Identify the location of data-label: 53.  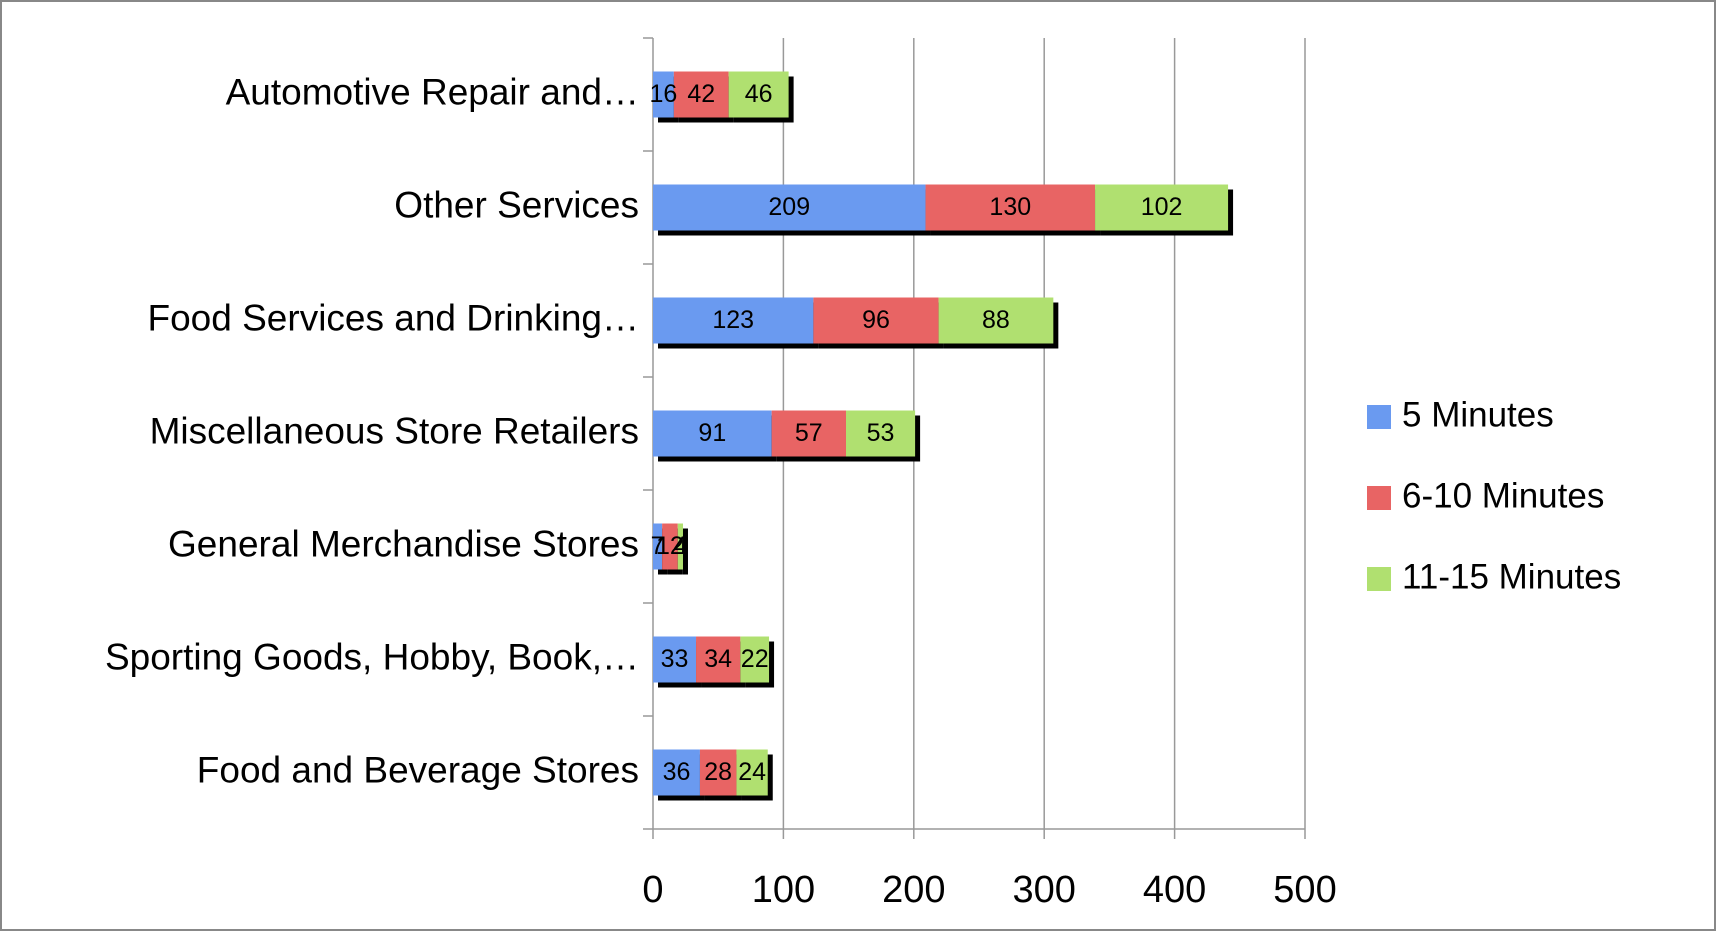
(881, 433).